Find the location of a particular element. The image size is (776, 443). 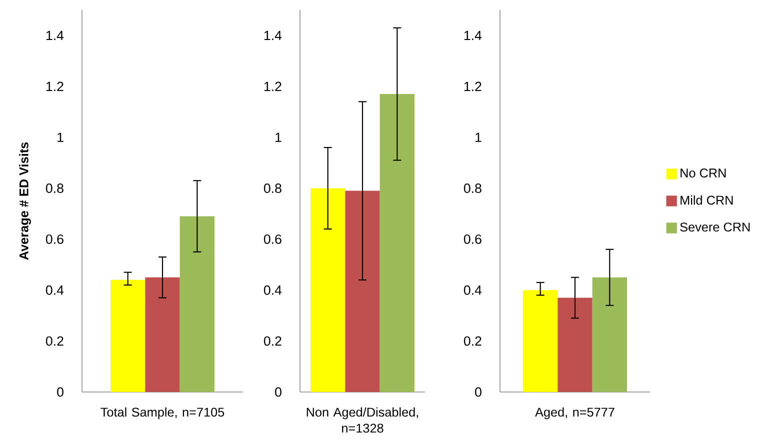

y-axis-title: Average # ED Visits is located at coordinates (25, 201).